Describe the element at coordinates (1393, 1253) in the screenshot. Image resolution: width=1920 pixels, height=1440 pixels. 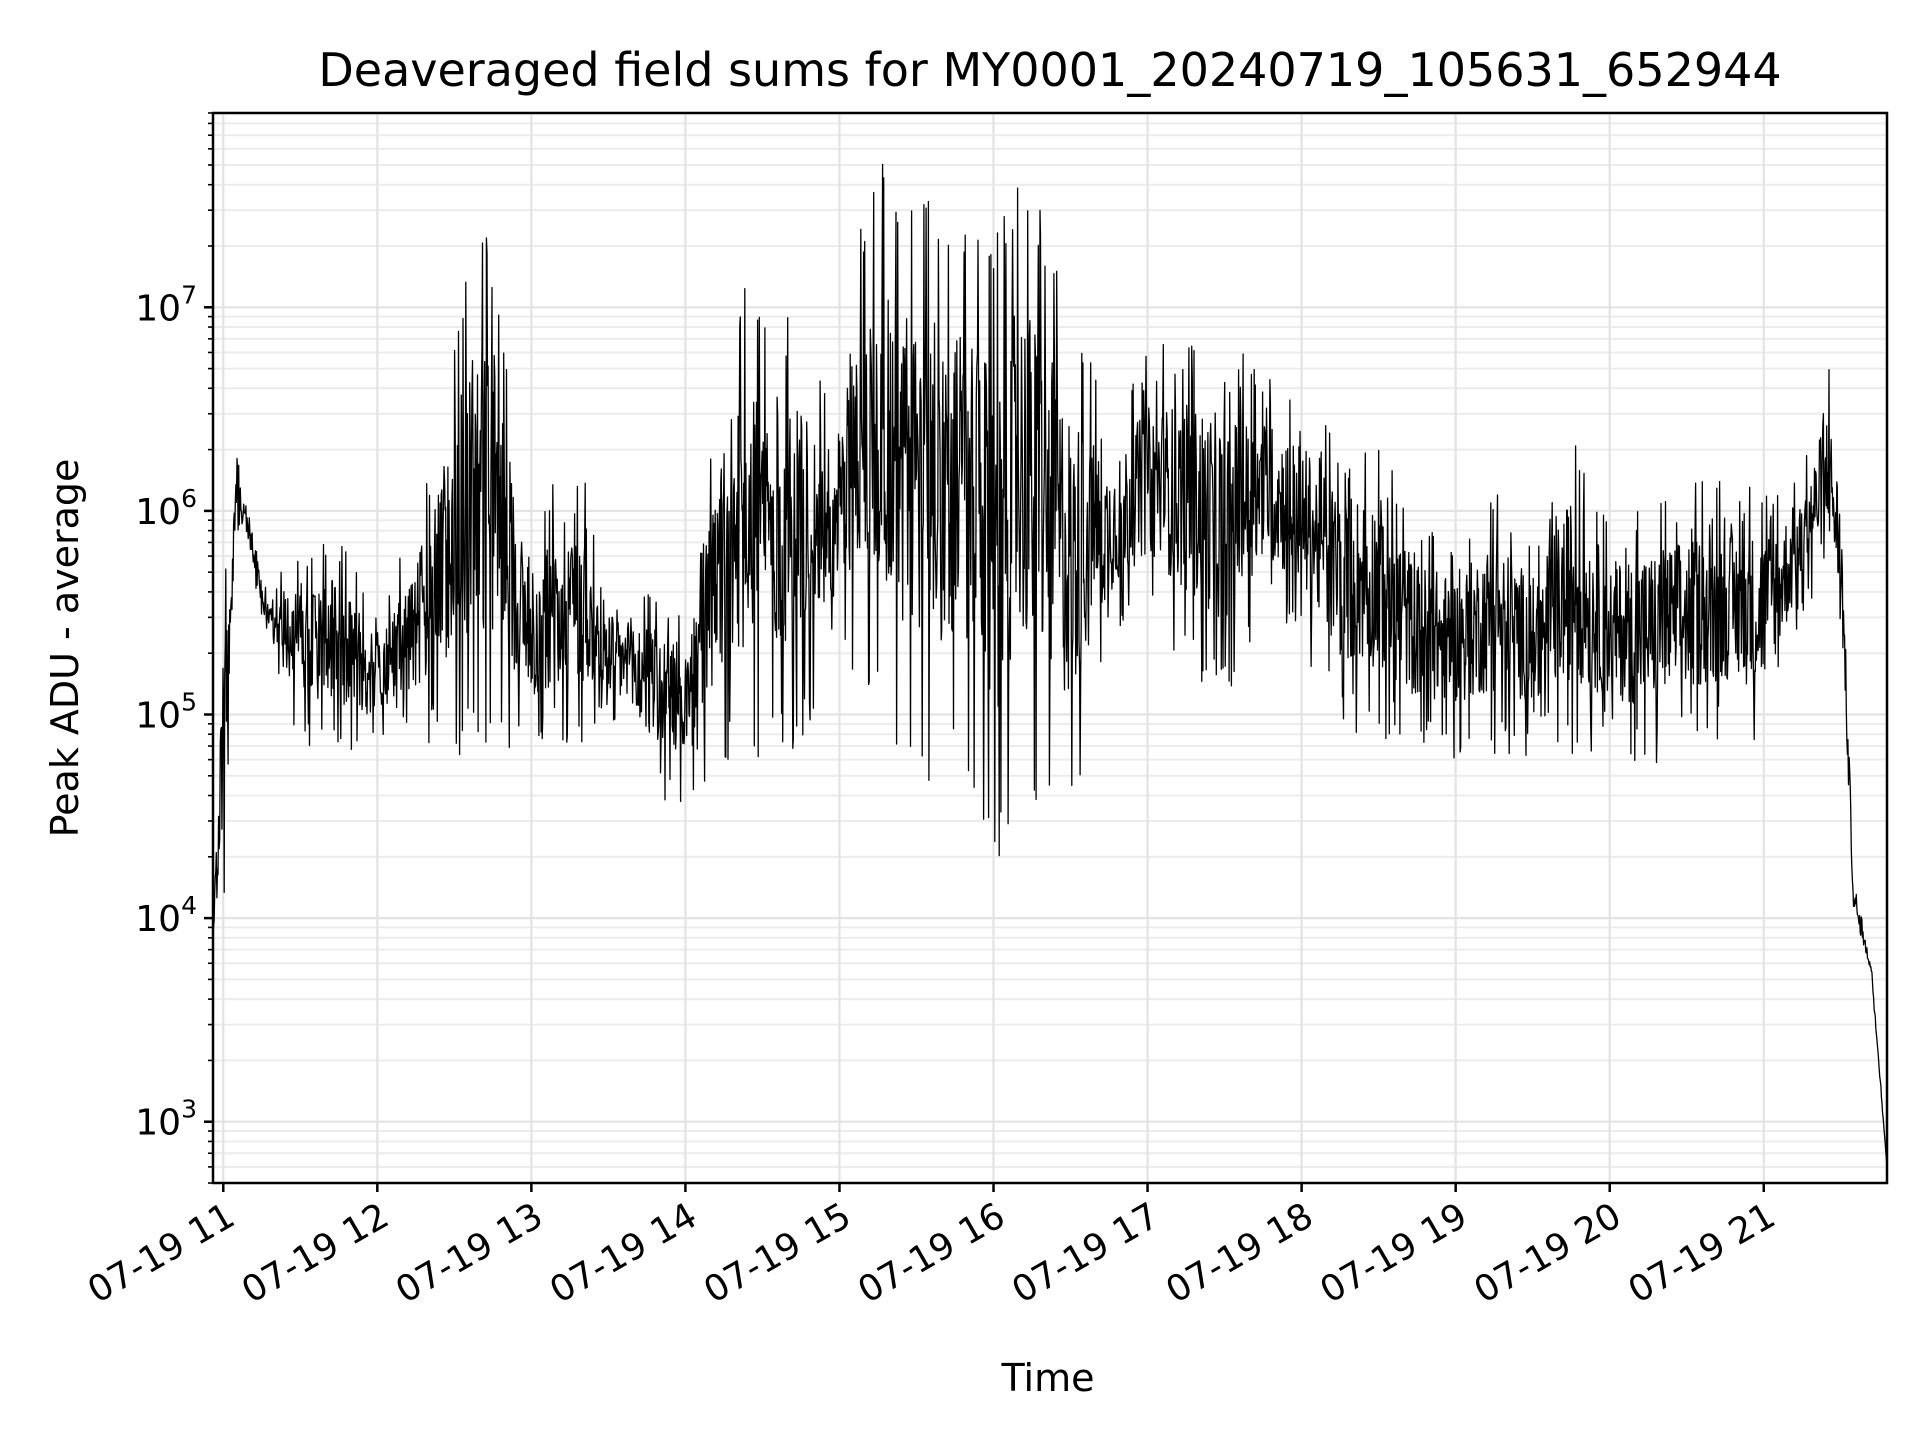
I see `x-tick-label: 07-19 19` at that location.